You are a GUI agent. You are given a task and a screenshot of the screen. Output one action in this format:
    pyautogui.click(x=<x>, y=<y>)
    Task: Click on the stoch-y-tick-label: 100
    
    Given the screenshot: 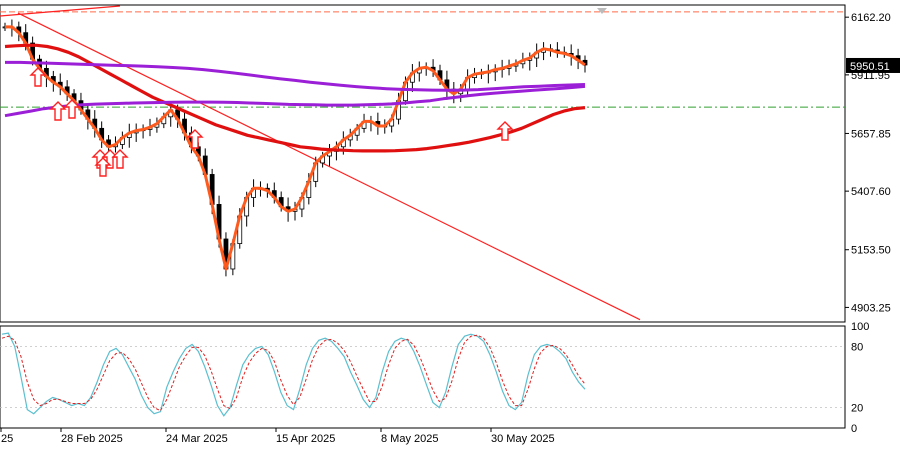 What is the action you would take?
    pyautogui.click(x=860, y=327)
    